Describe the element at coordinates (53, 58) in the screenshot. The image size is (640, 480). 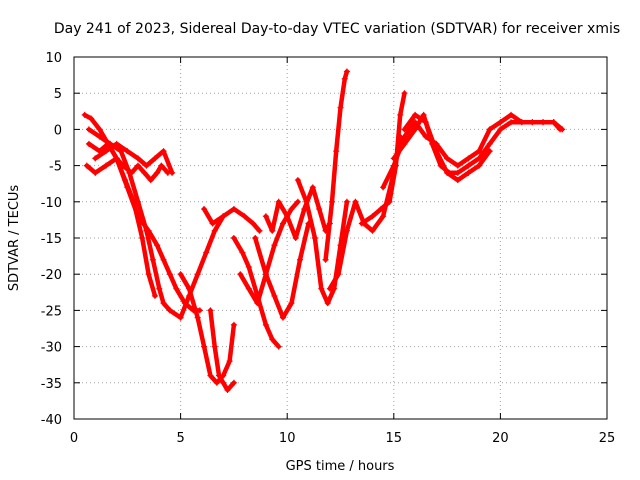
I see `y-tick-label: 10` at that location.